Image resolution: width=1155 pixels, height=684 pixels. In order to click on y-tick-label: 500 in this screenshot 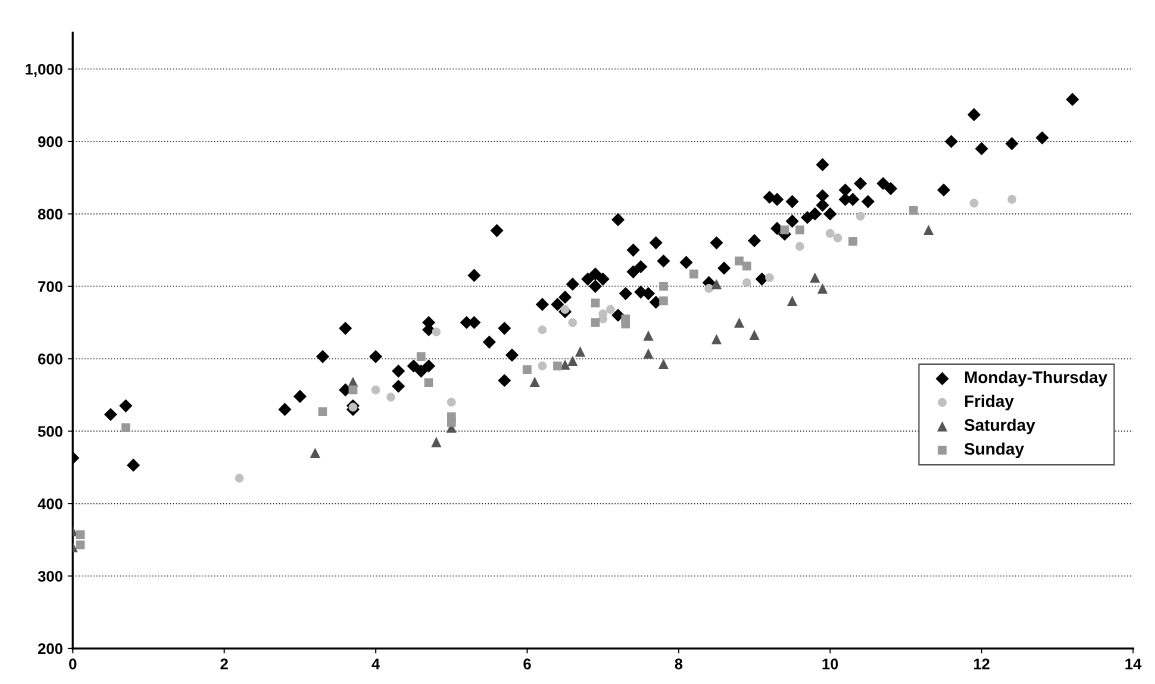, I will do `click(50, 431)`.